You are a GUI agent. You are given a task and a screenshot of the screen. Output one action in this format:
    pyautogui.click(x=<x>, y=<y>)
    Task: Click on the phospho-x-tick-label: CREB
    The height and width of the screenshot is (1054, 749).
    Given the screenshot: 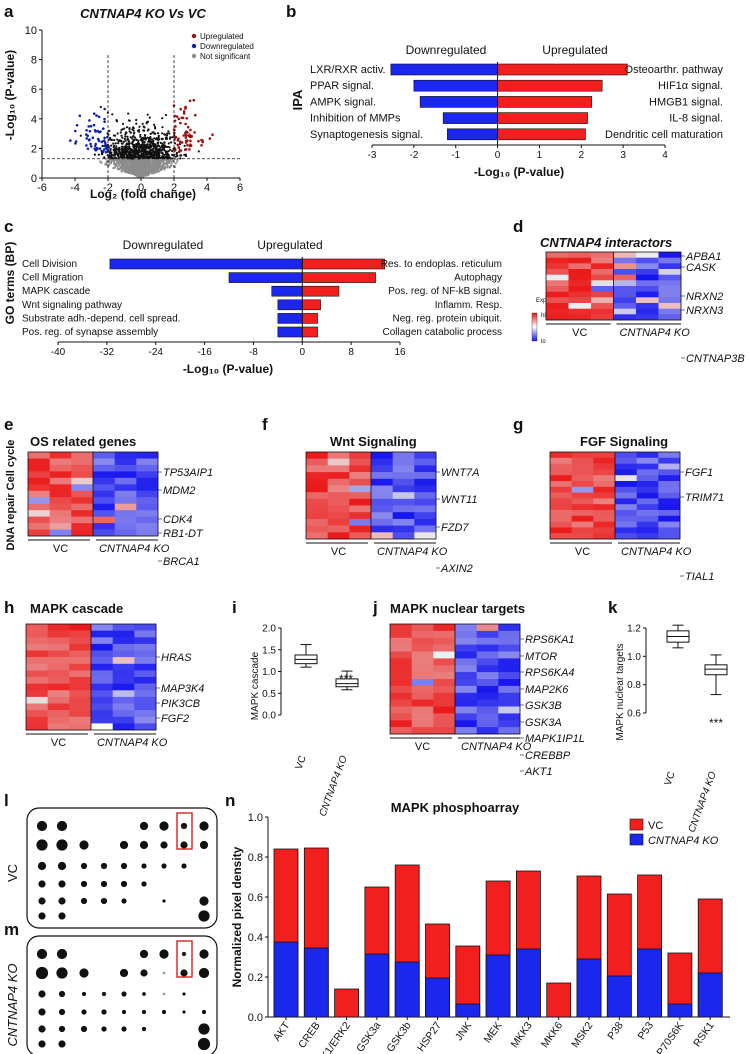 What is the action you would take?
    pyautogui.click(x=309, y=1035)
    